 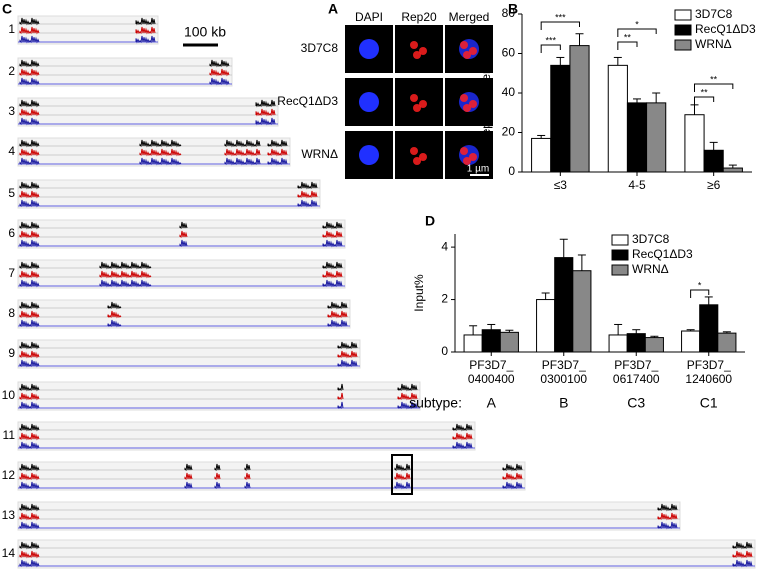 I want to click on row-label: RecQ1ΔD3, so click(x=307, y=101).